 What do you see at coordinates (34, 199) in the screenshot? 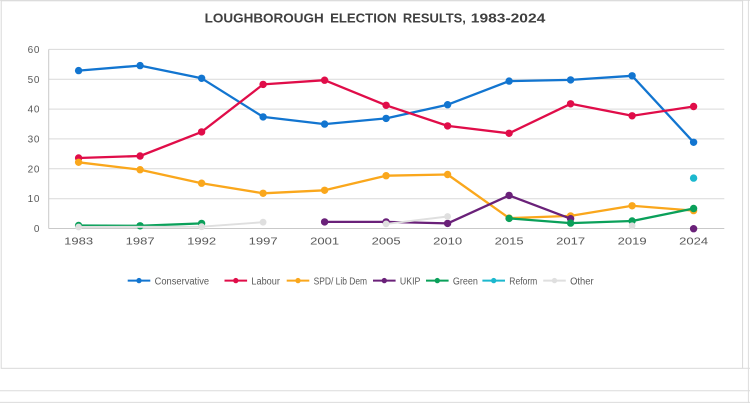
I see `svg-text: 10` at bounding box center [34, 199].